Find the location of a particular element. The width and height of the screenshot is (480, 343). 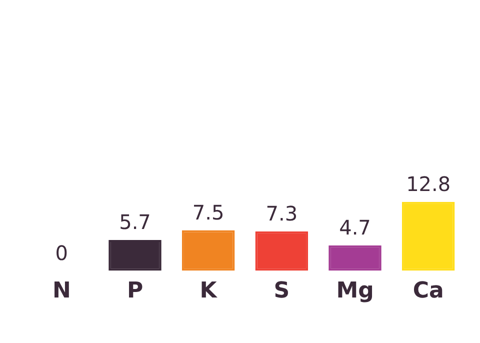

data-label: 12.8 is located at coordinates (428, 184).